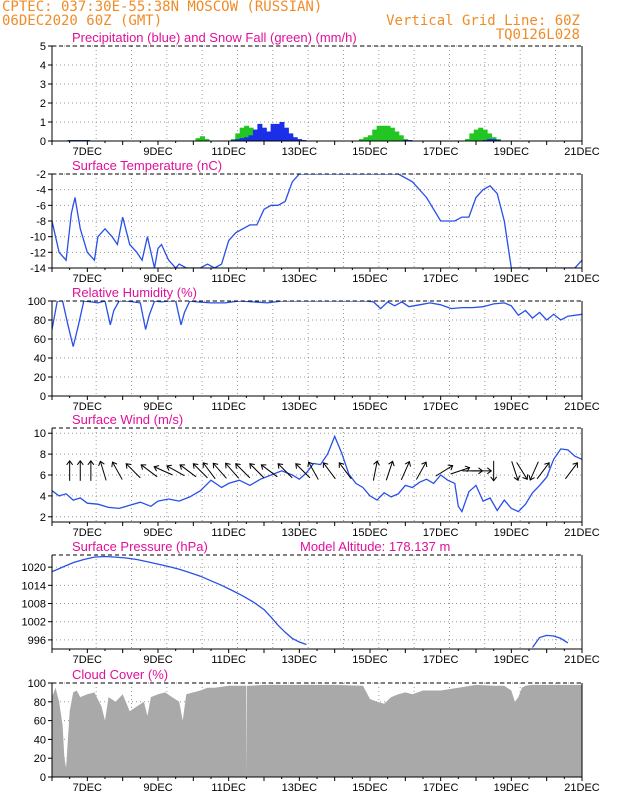 This screenshot has width=618, height=800. What do you see at coordinates (40, 434) in the screenshot?
I see `y-tick-label: 10` at bounding box center [40, 434].